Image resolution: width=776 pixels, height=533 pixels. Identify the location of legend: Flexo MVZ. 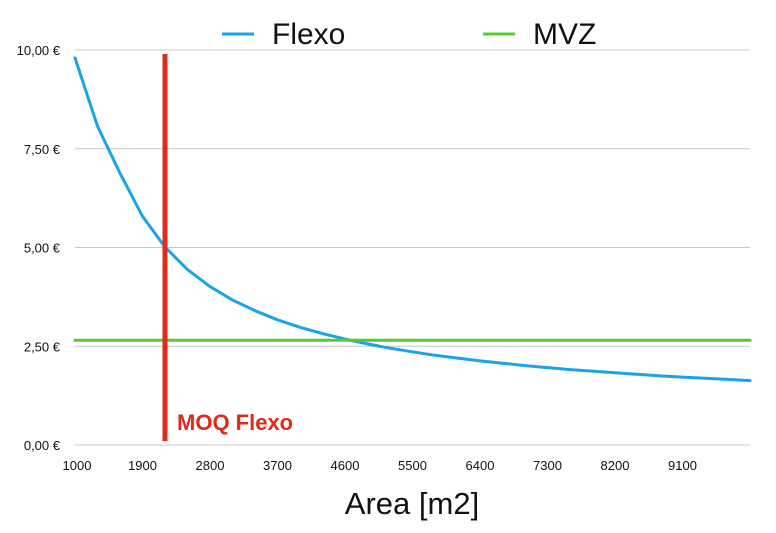
(409, 34).